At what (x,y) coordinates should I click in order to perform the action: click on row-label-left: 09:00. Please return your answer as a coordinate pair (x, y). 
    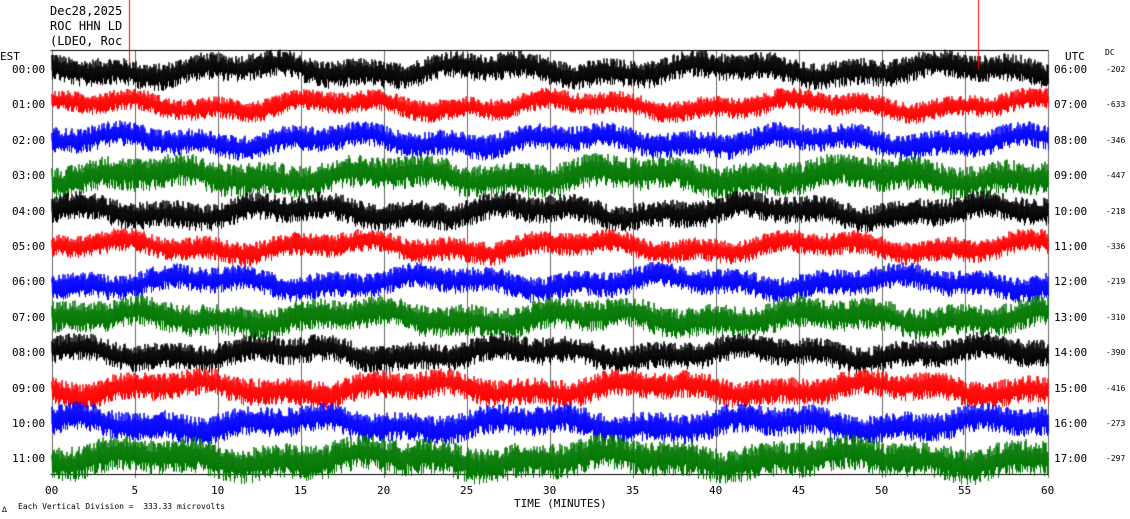
    Looking at the image, I should click on (29, 388).